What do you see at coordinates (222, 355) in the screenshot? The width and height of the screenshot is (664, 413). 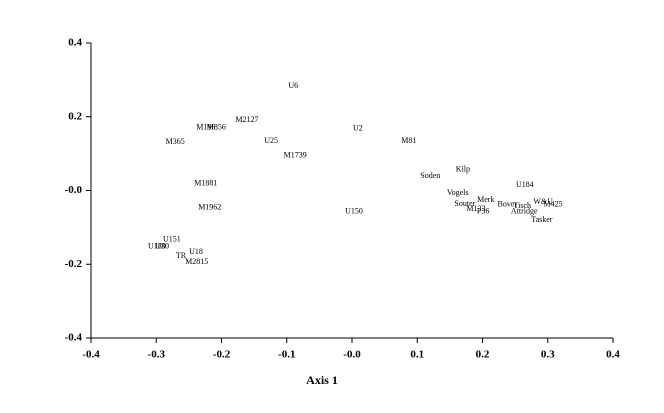 I see `x-tick-label: -0.2` at bounding box center [222, 355].